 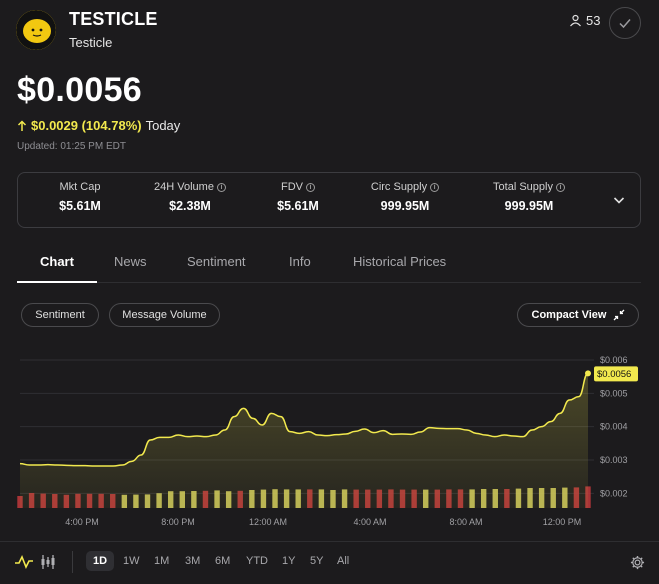 I want to click on compact-view-button: Compact View, so click(x=578, y=315).